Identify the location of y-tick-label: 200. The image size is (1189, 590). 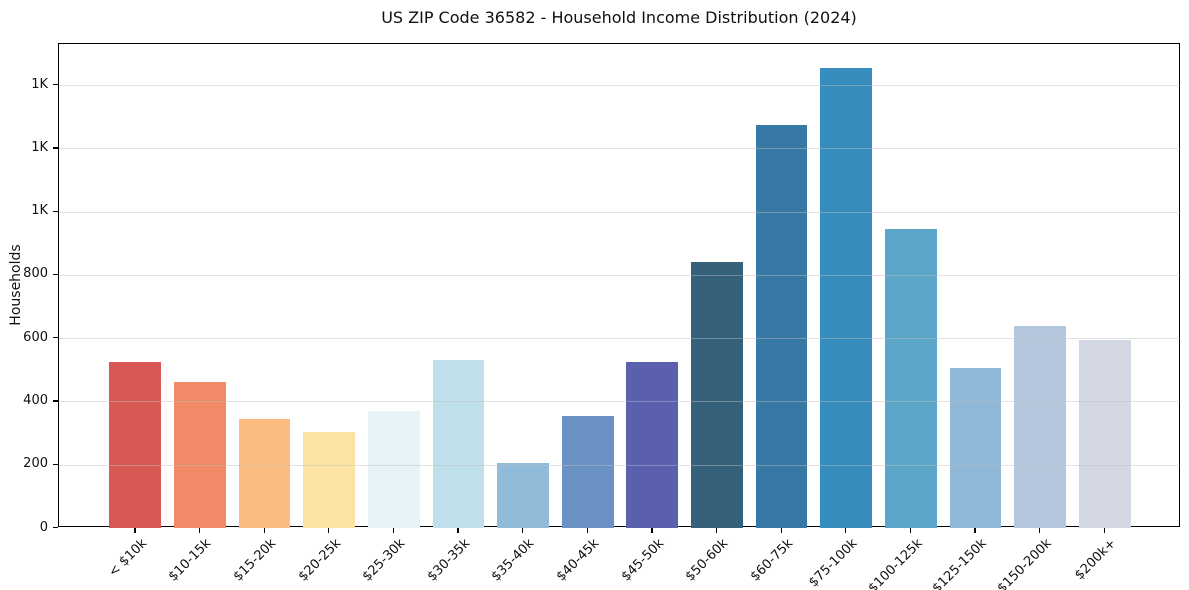
(35, 464).